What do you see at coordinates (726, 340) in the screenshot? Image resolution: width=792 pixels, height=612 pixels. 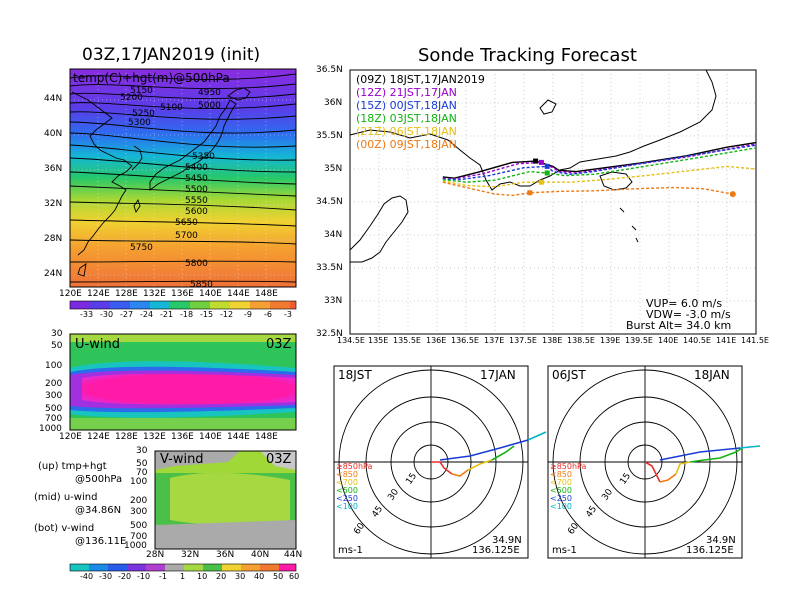 I see `track-lon-label: 141E` at bounding box center [726, 340].